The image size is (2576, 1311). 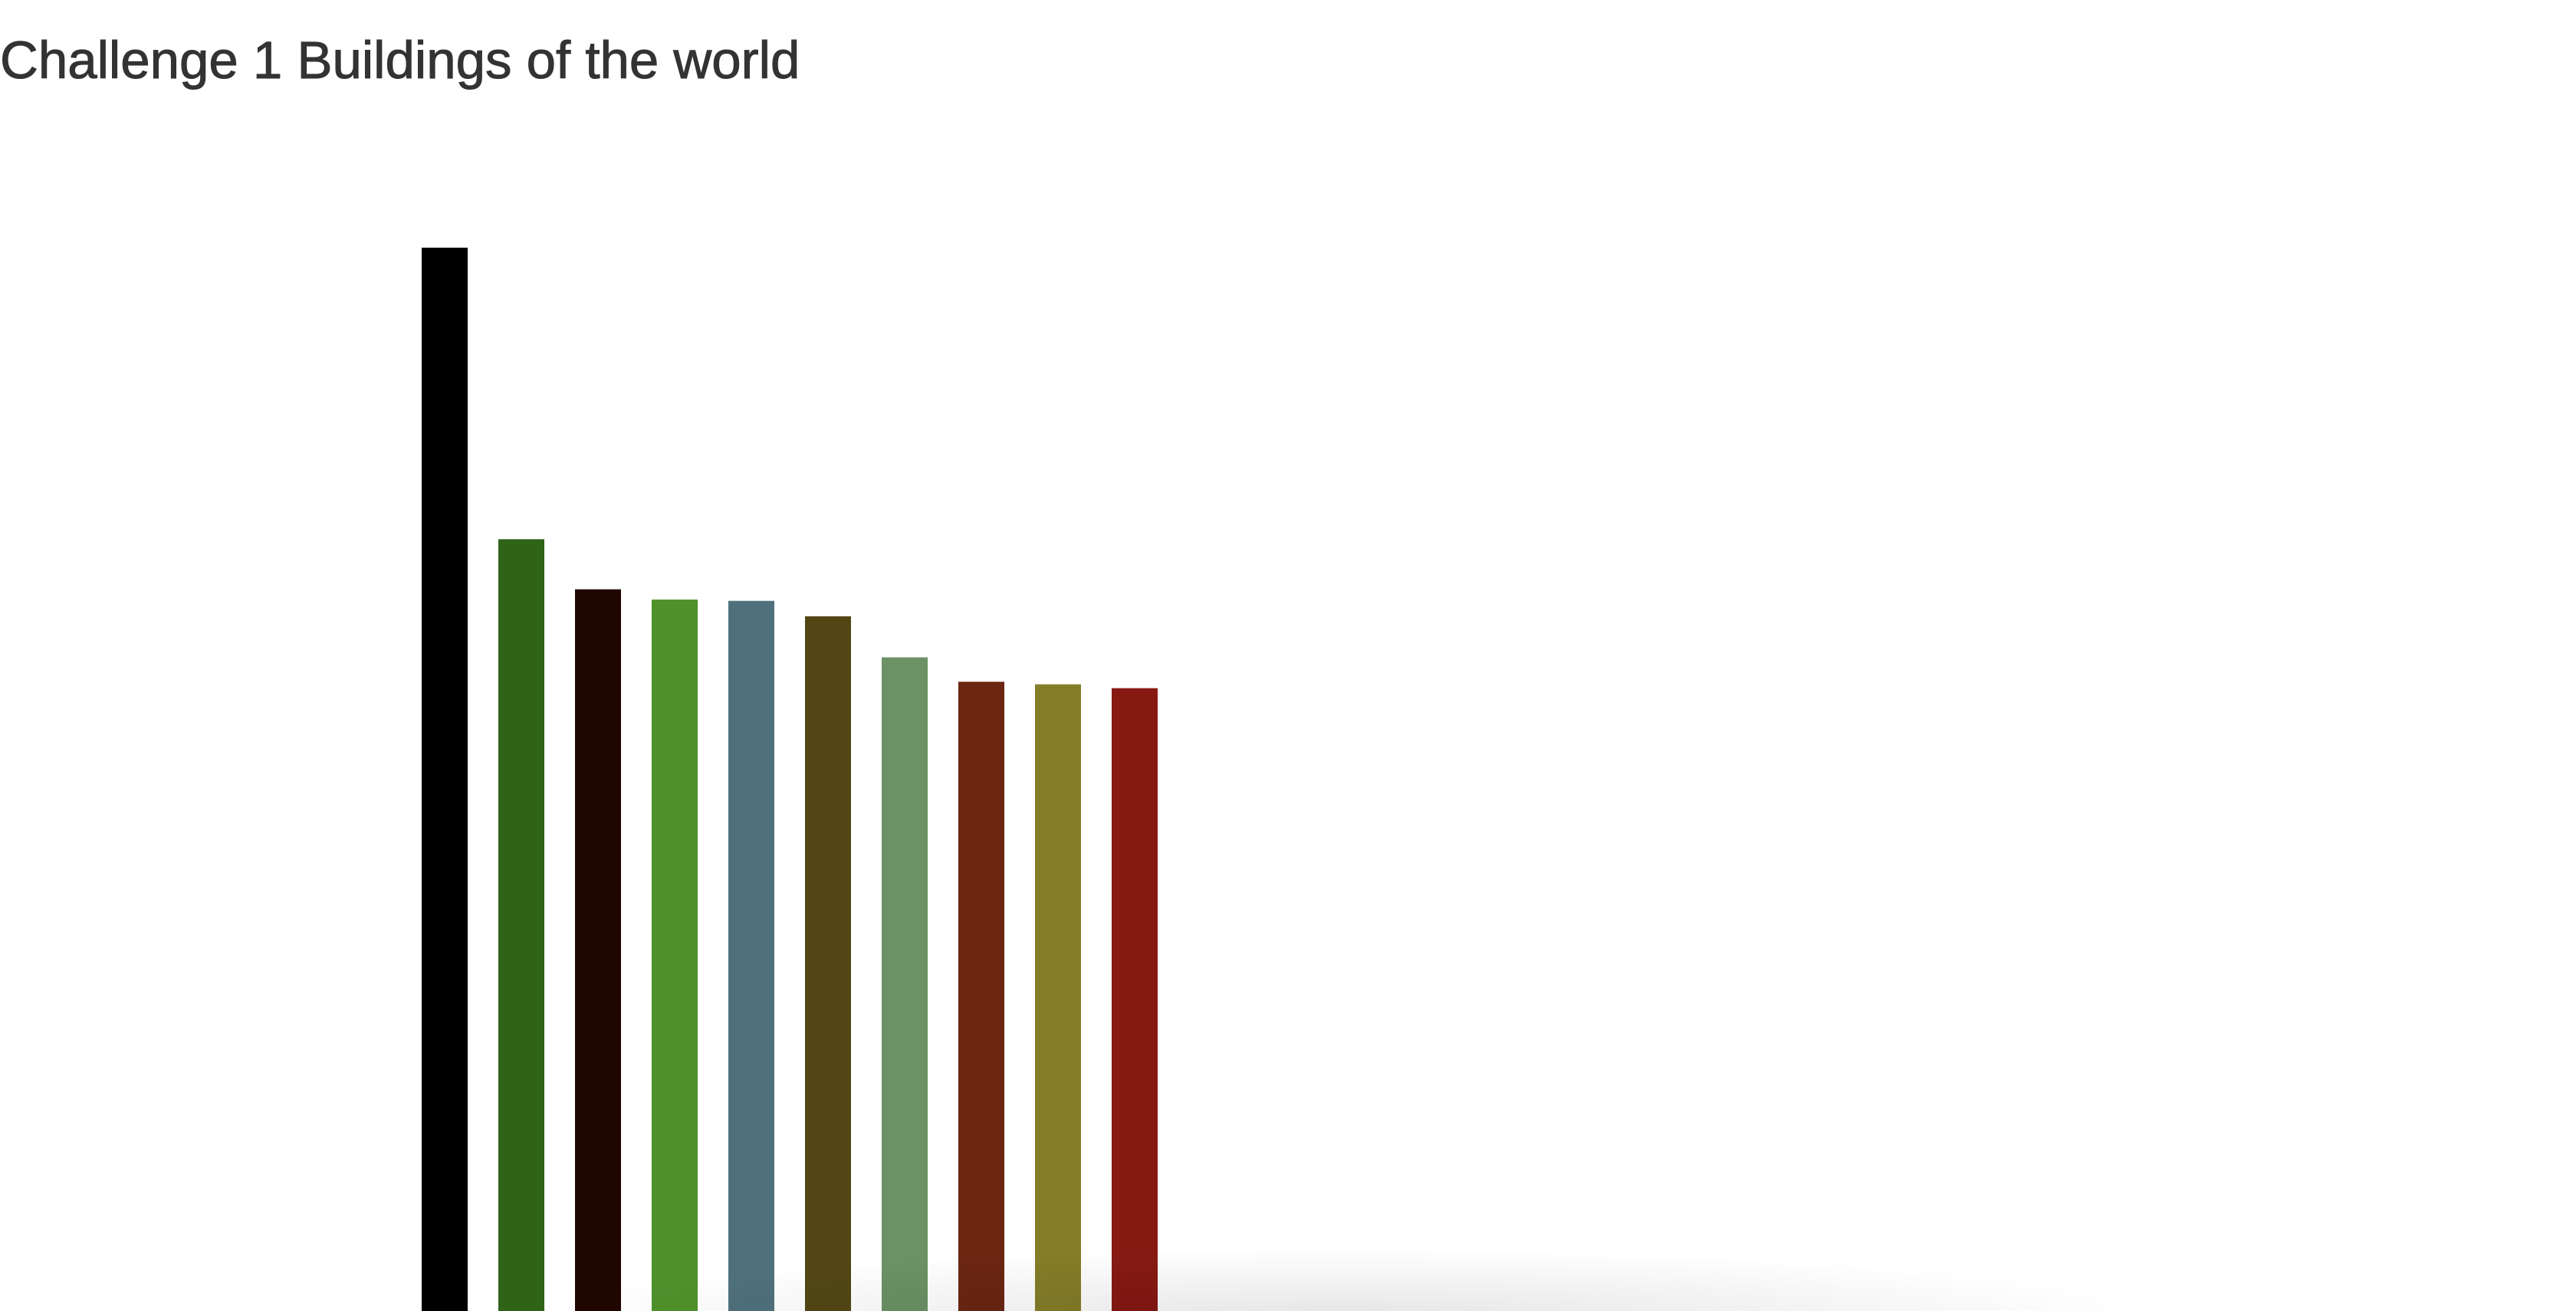 What do you see at coordinates (400, 61) in the screenshot?
I see `page-title: Challenge 1 Buildings of the world` at bounding box center [400, 61].